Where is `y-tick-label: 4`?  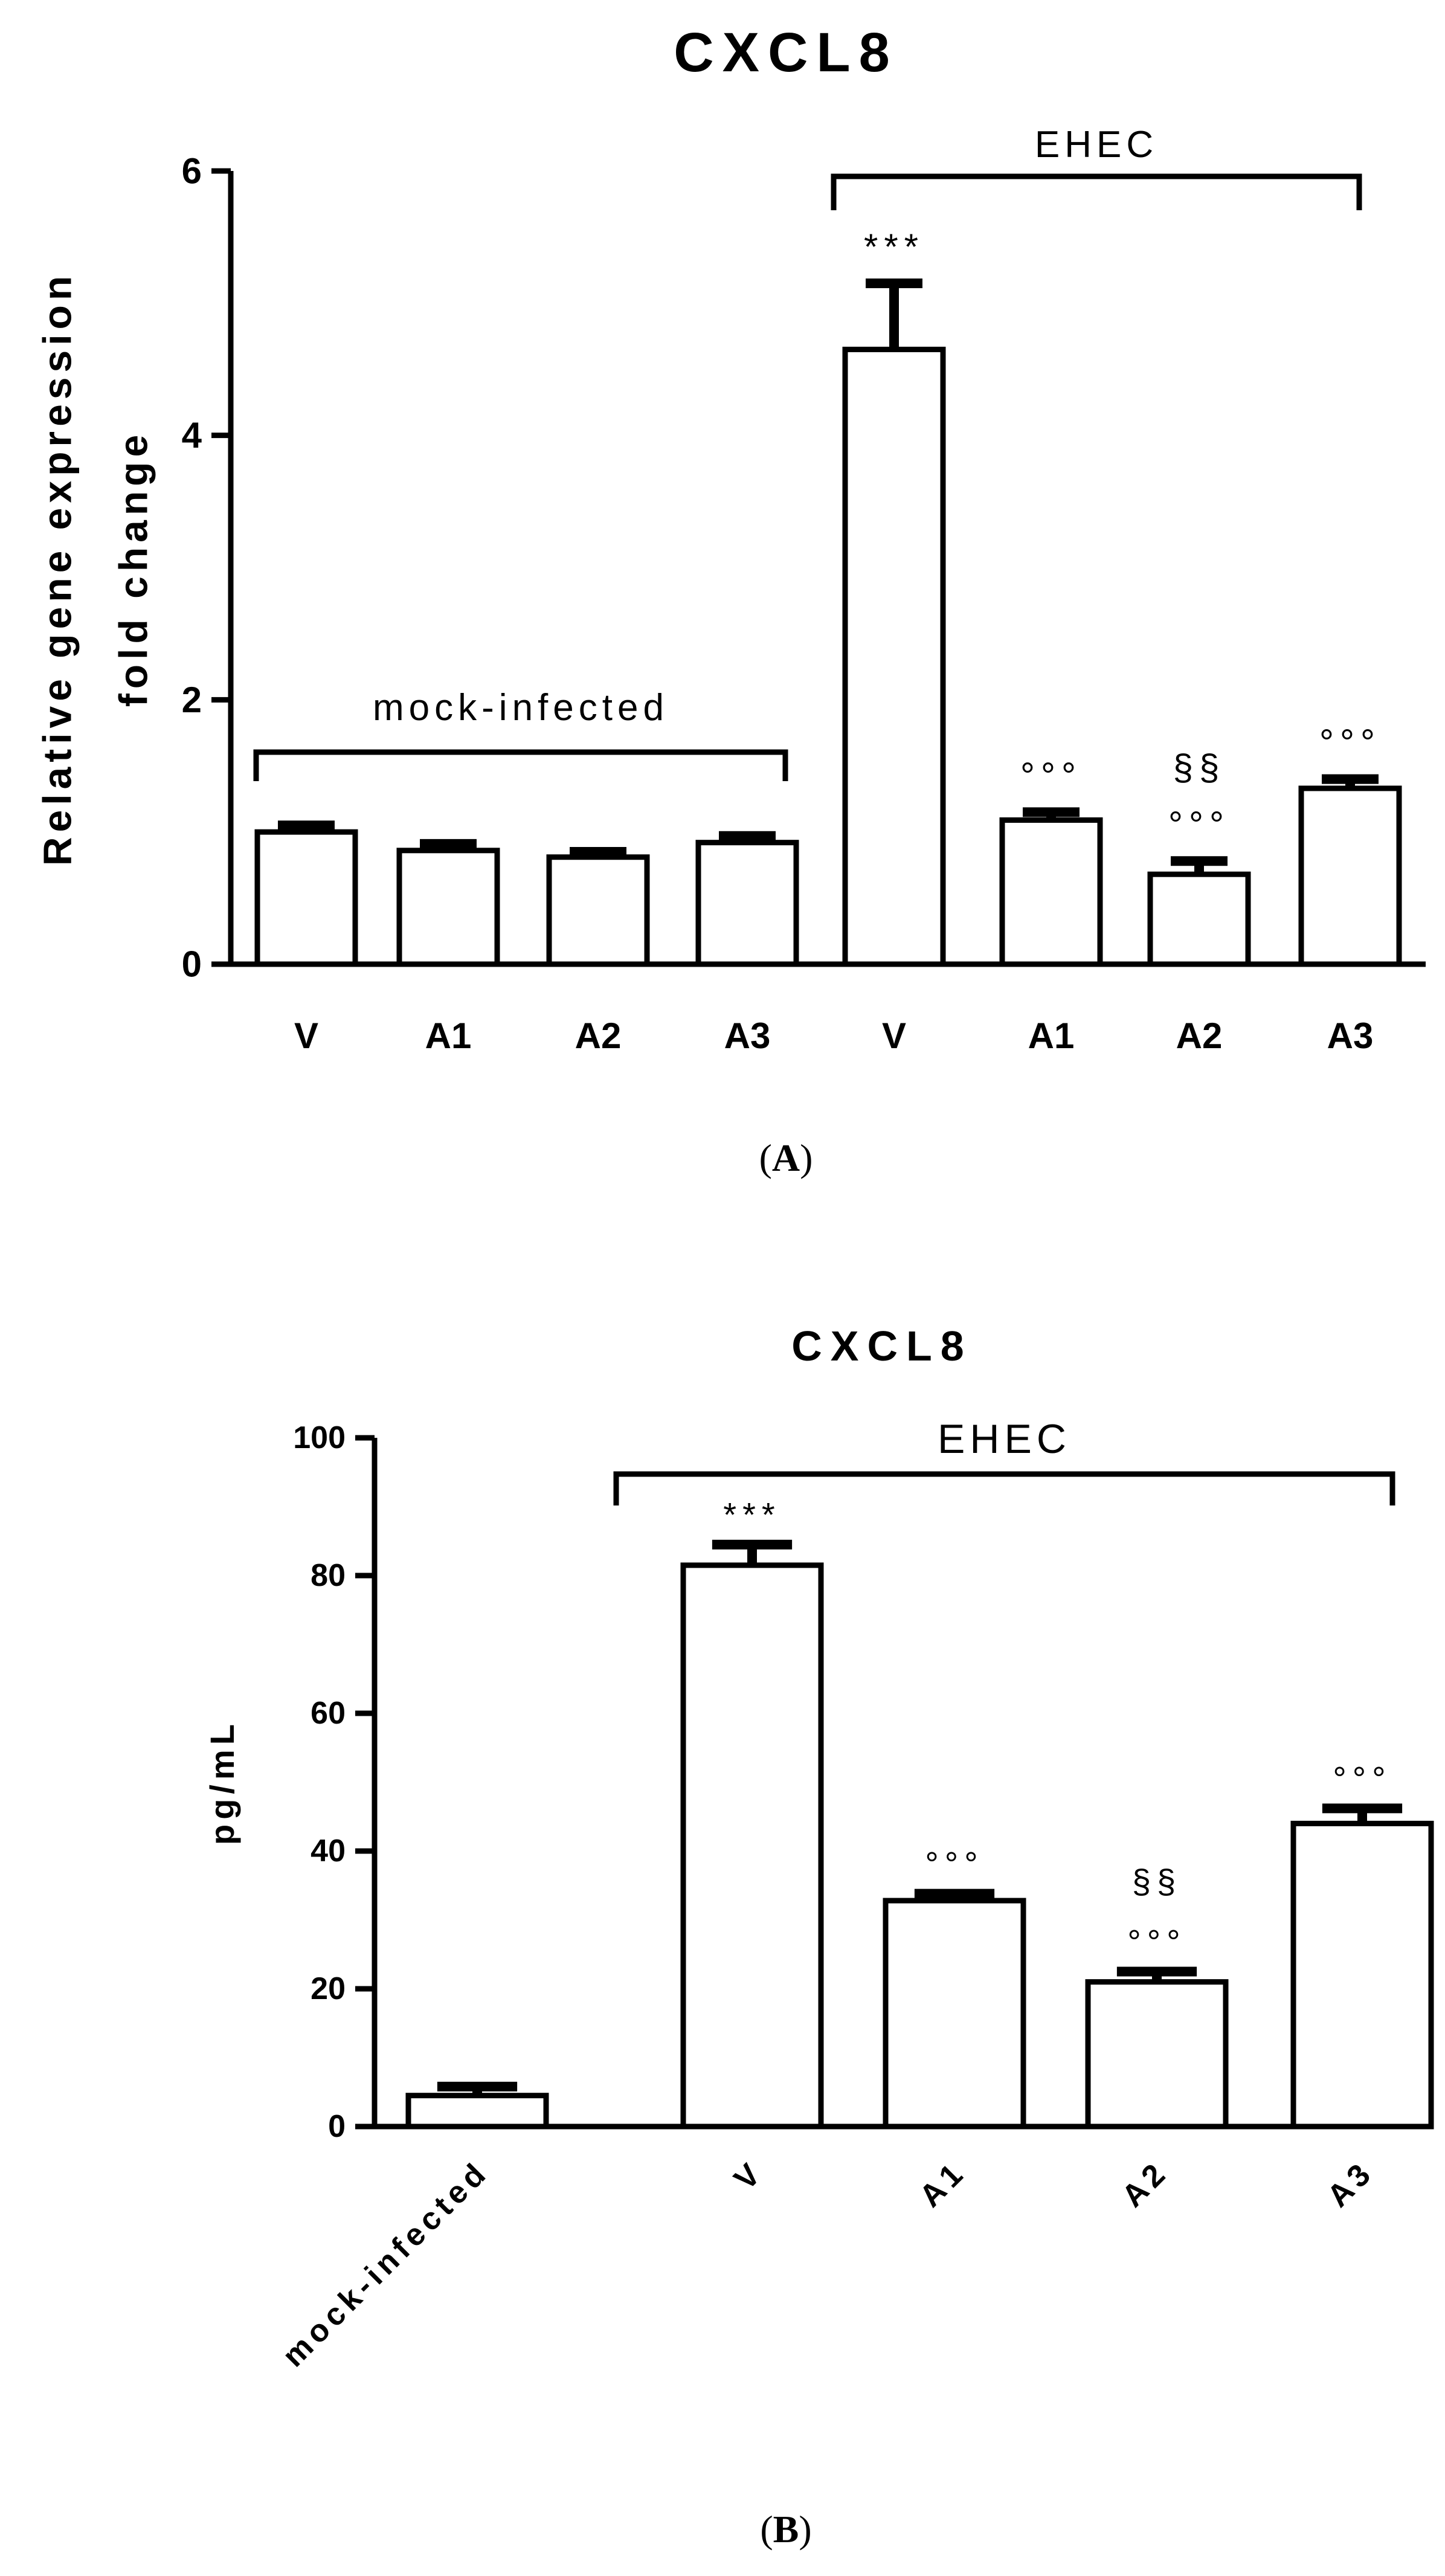 y-tick-label: 4 is located at coordinates (192, 435).